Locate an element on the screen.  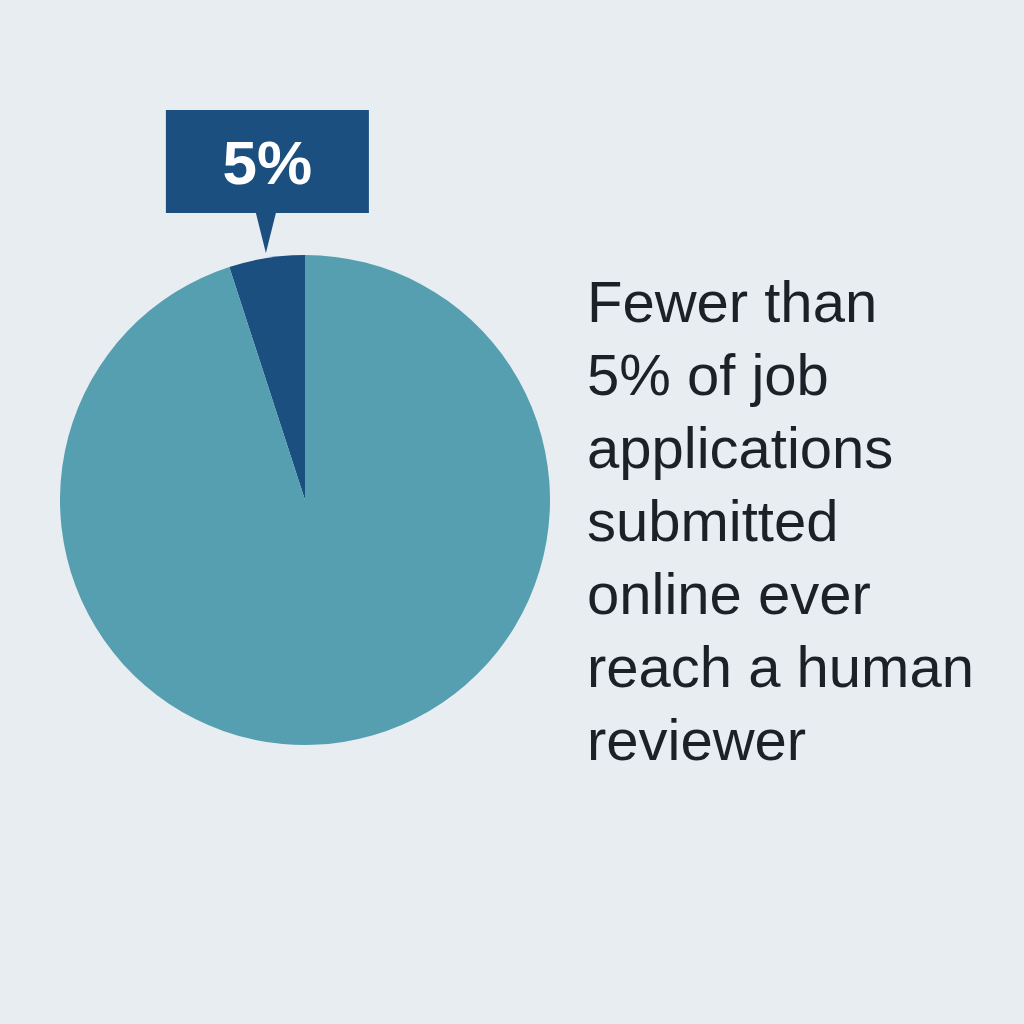
data-label: 5% is located at coordinates (267, 162).